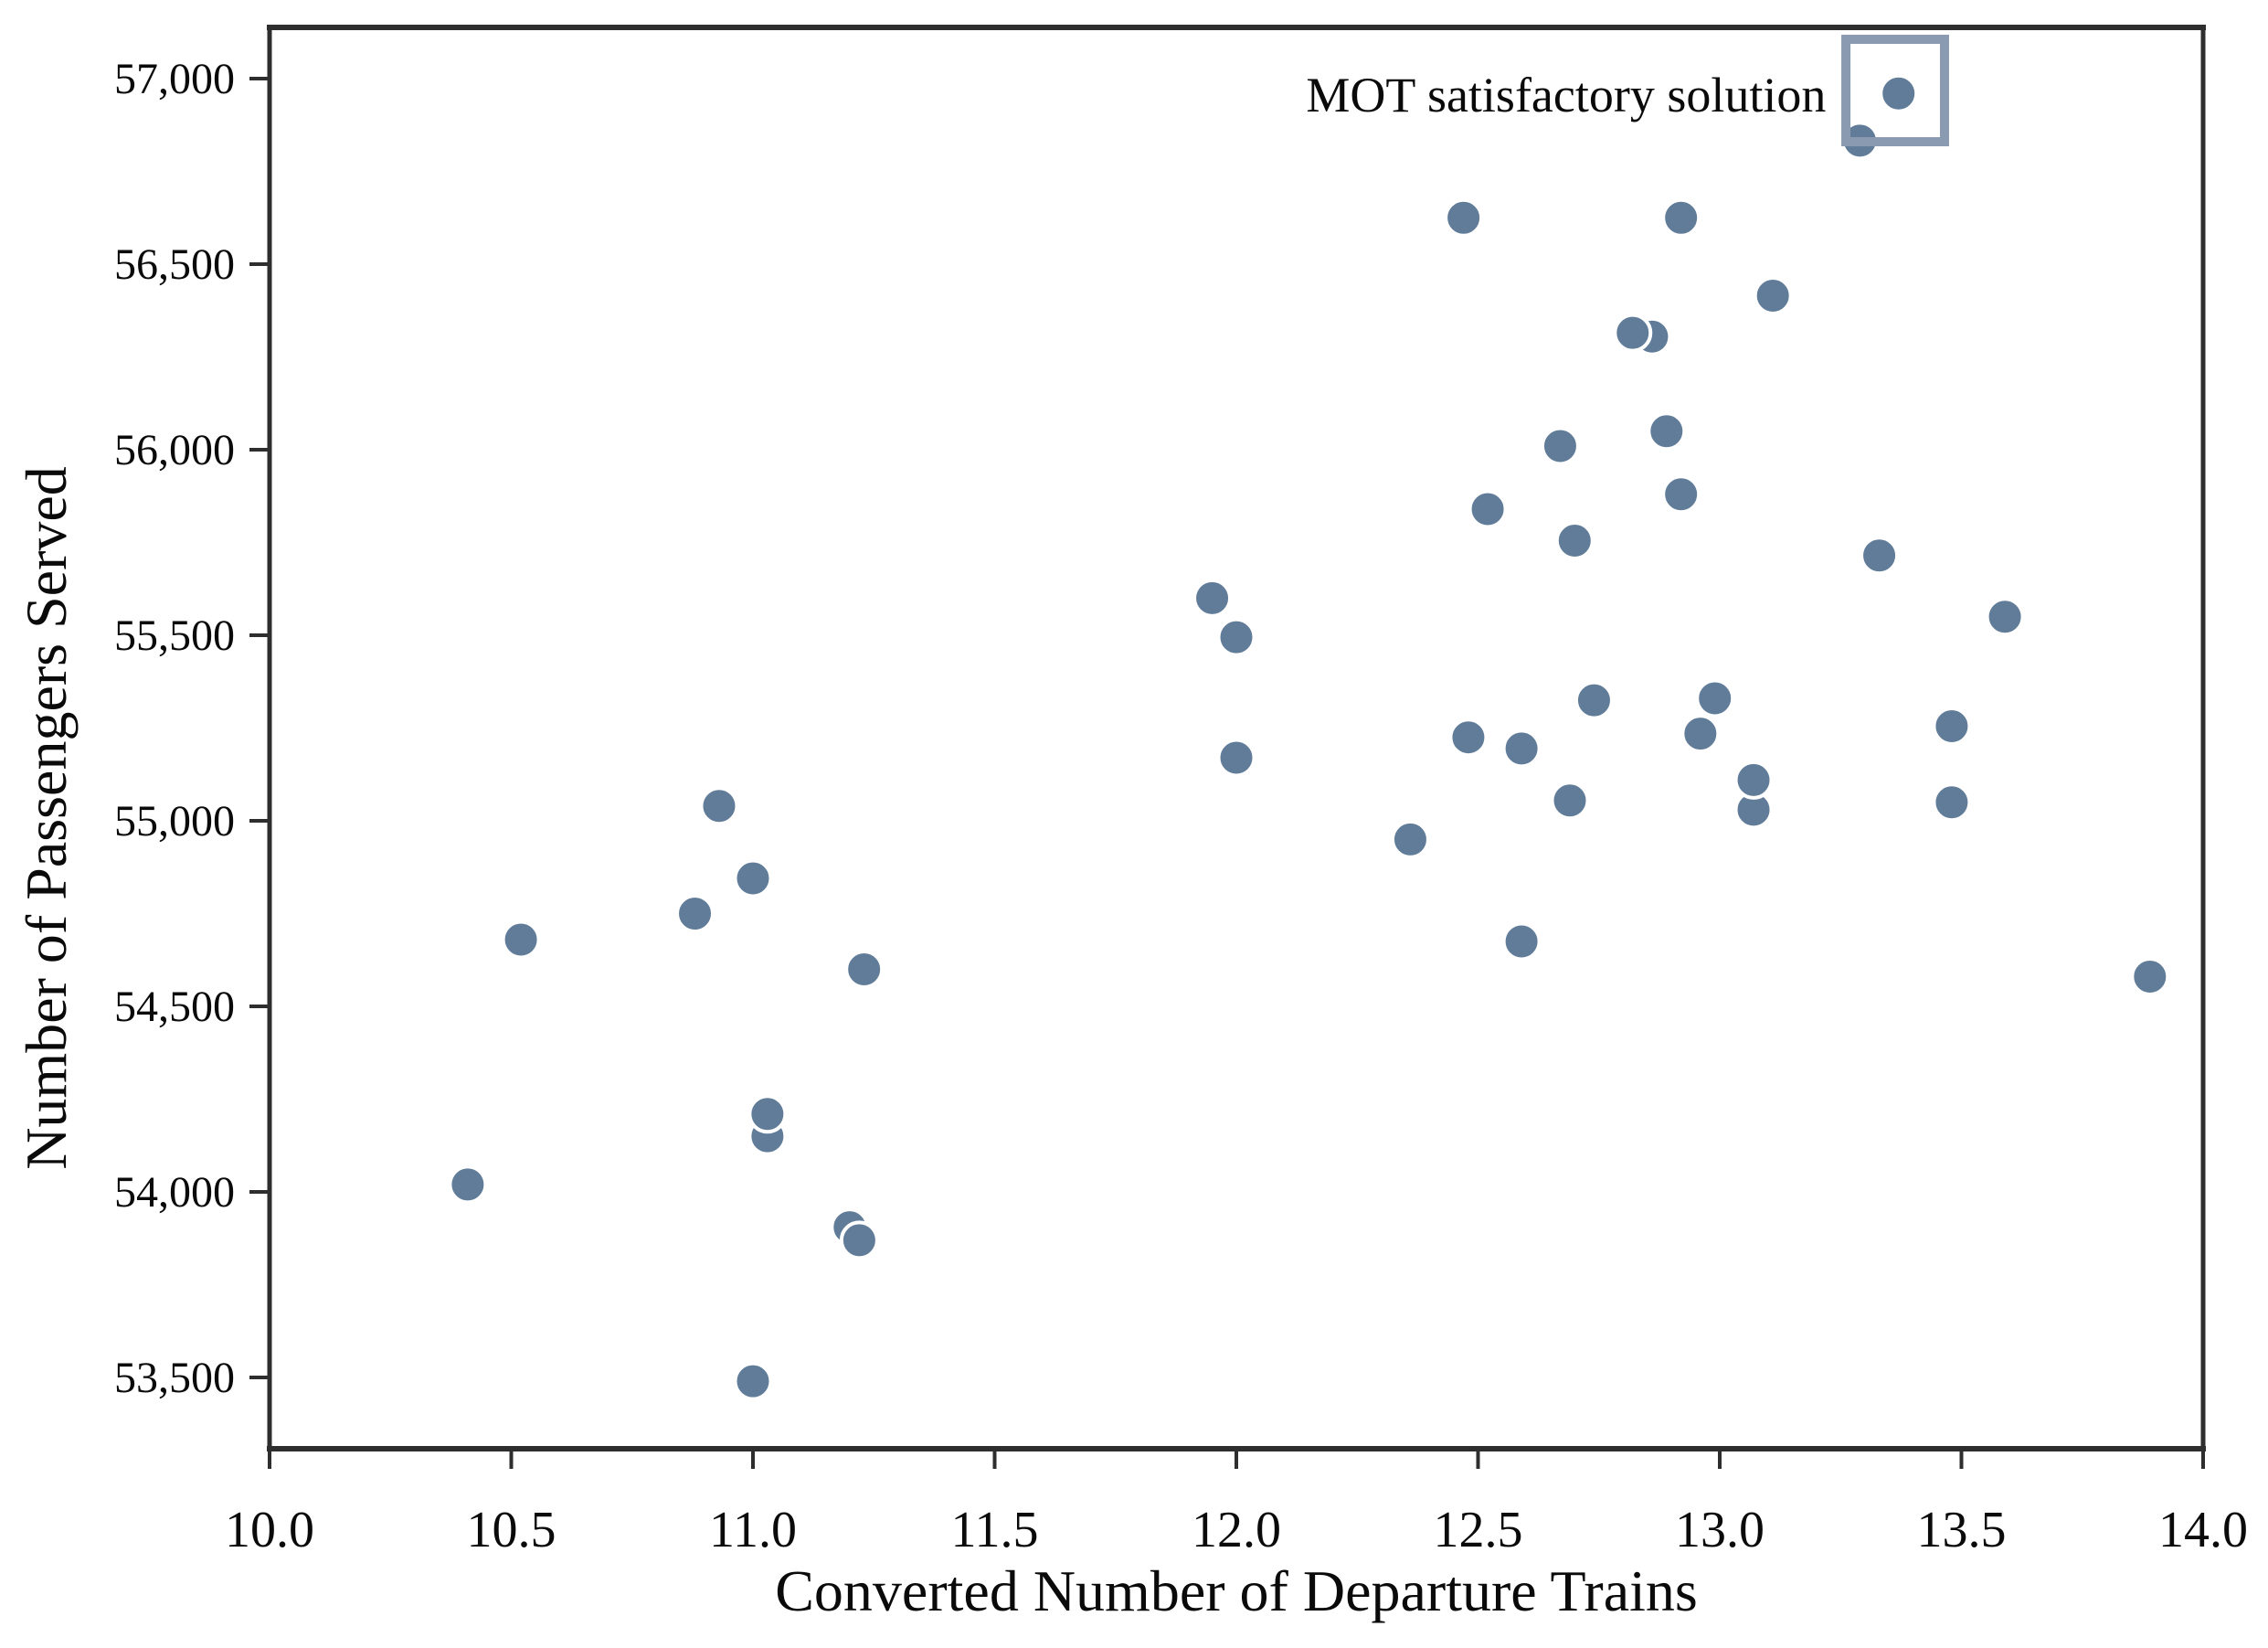  Describe the element at coordinates (174, 79) in the screenshot. I see `y-tick-label: 57,000` at that location.